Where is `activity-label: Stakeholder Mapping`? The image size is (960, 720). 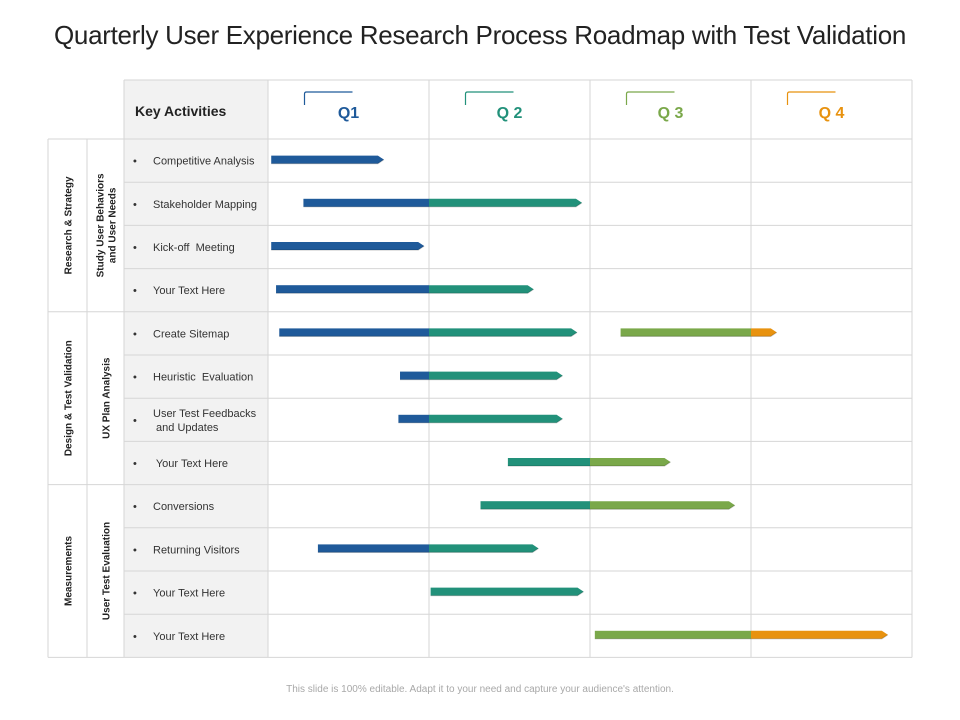
activity-label: Stakeholder Mapping is located at coordinates (205, 205).